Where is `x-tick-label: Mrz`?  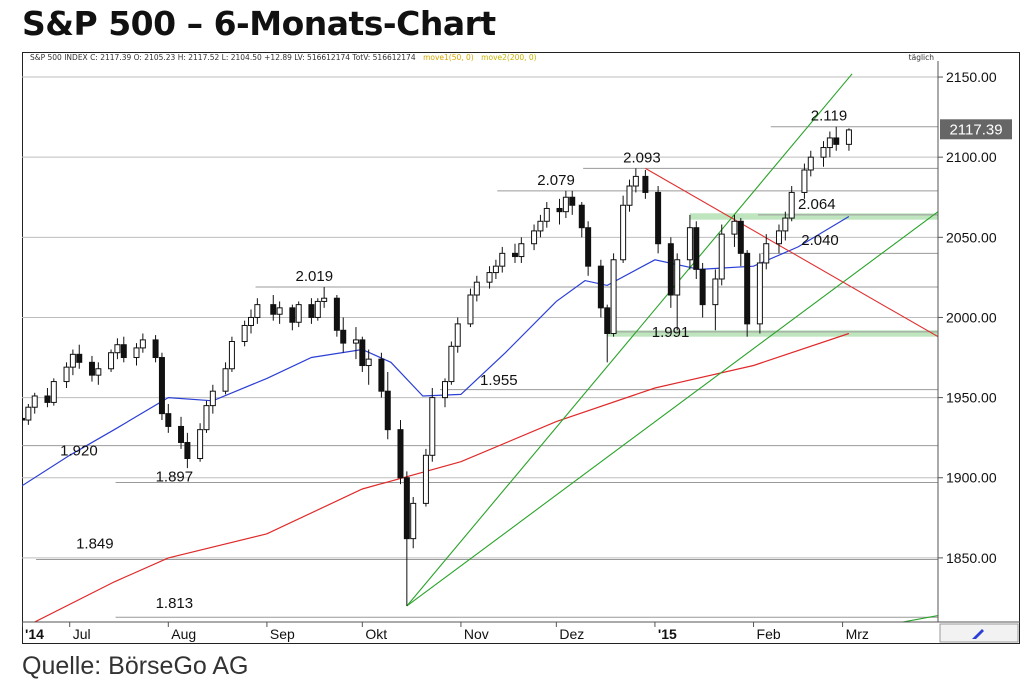 x-tick-label: Mrz is located at coordinates (857, 634).